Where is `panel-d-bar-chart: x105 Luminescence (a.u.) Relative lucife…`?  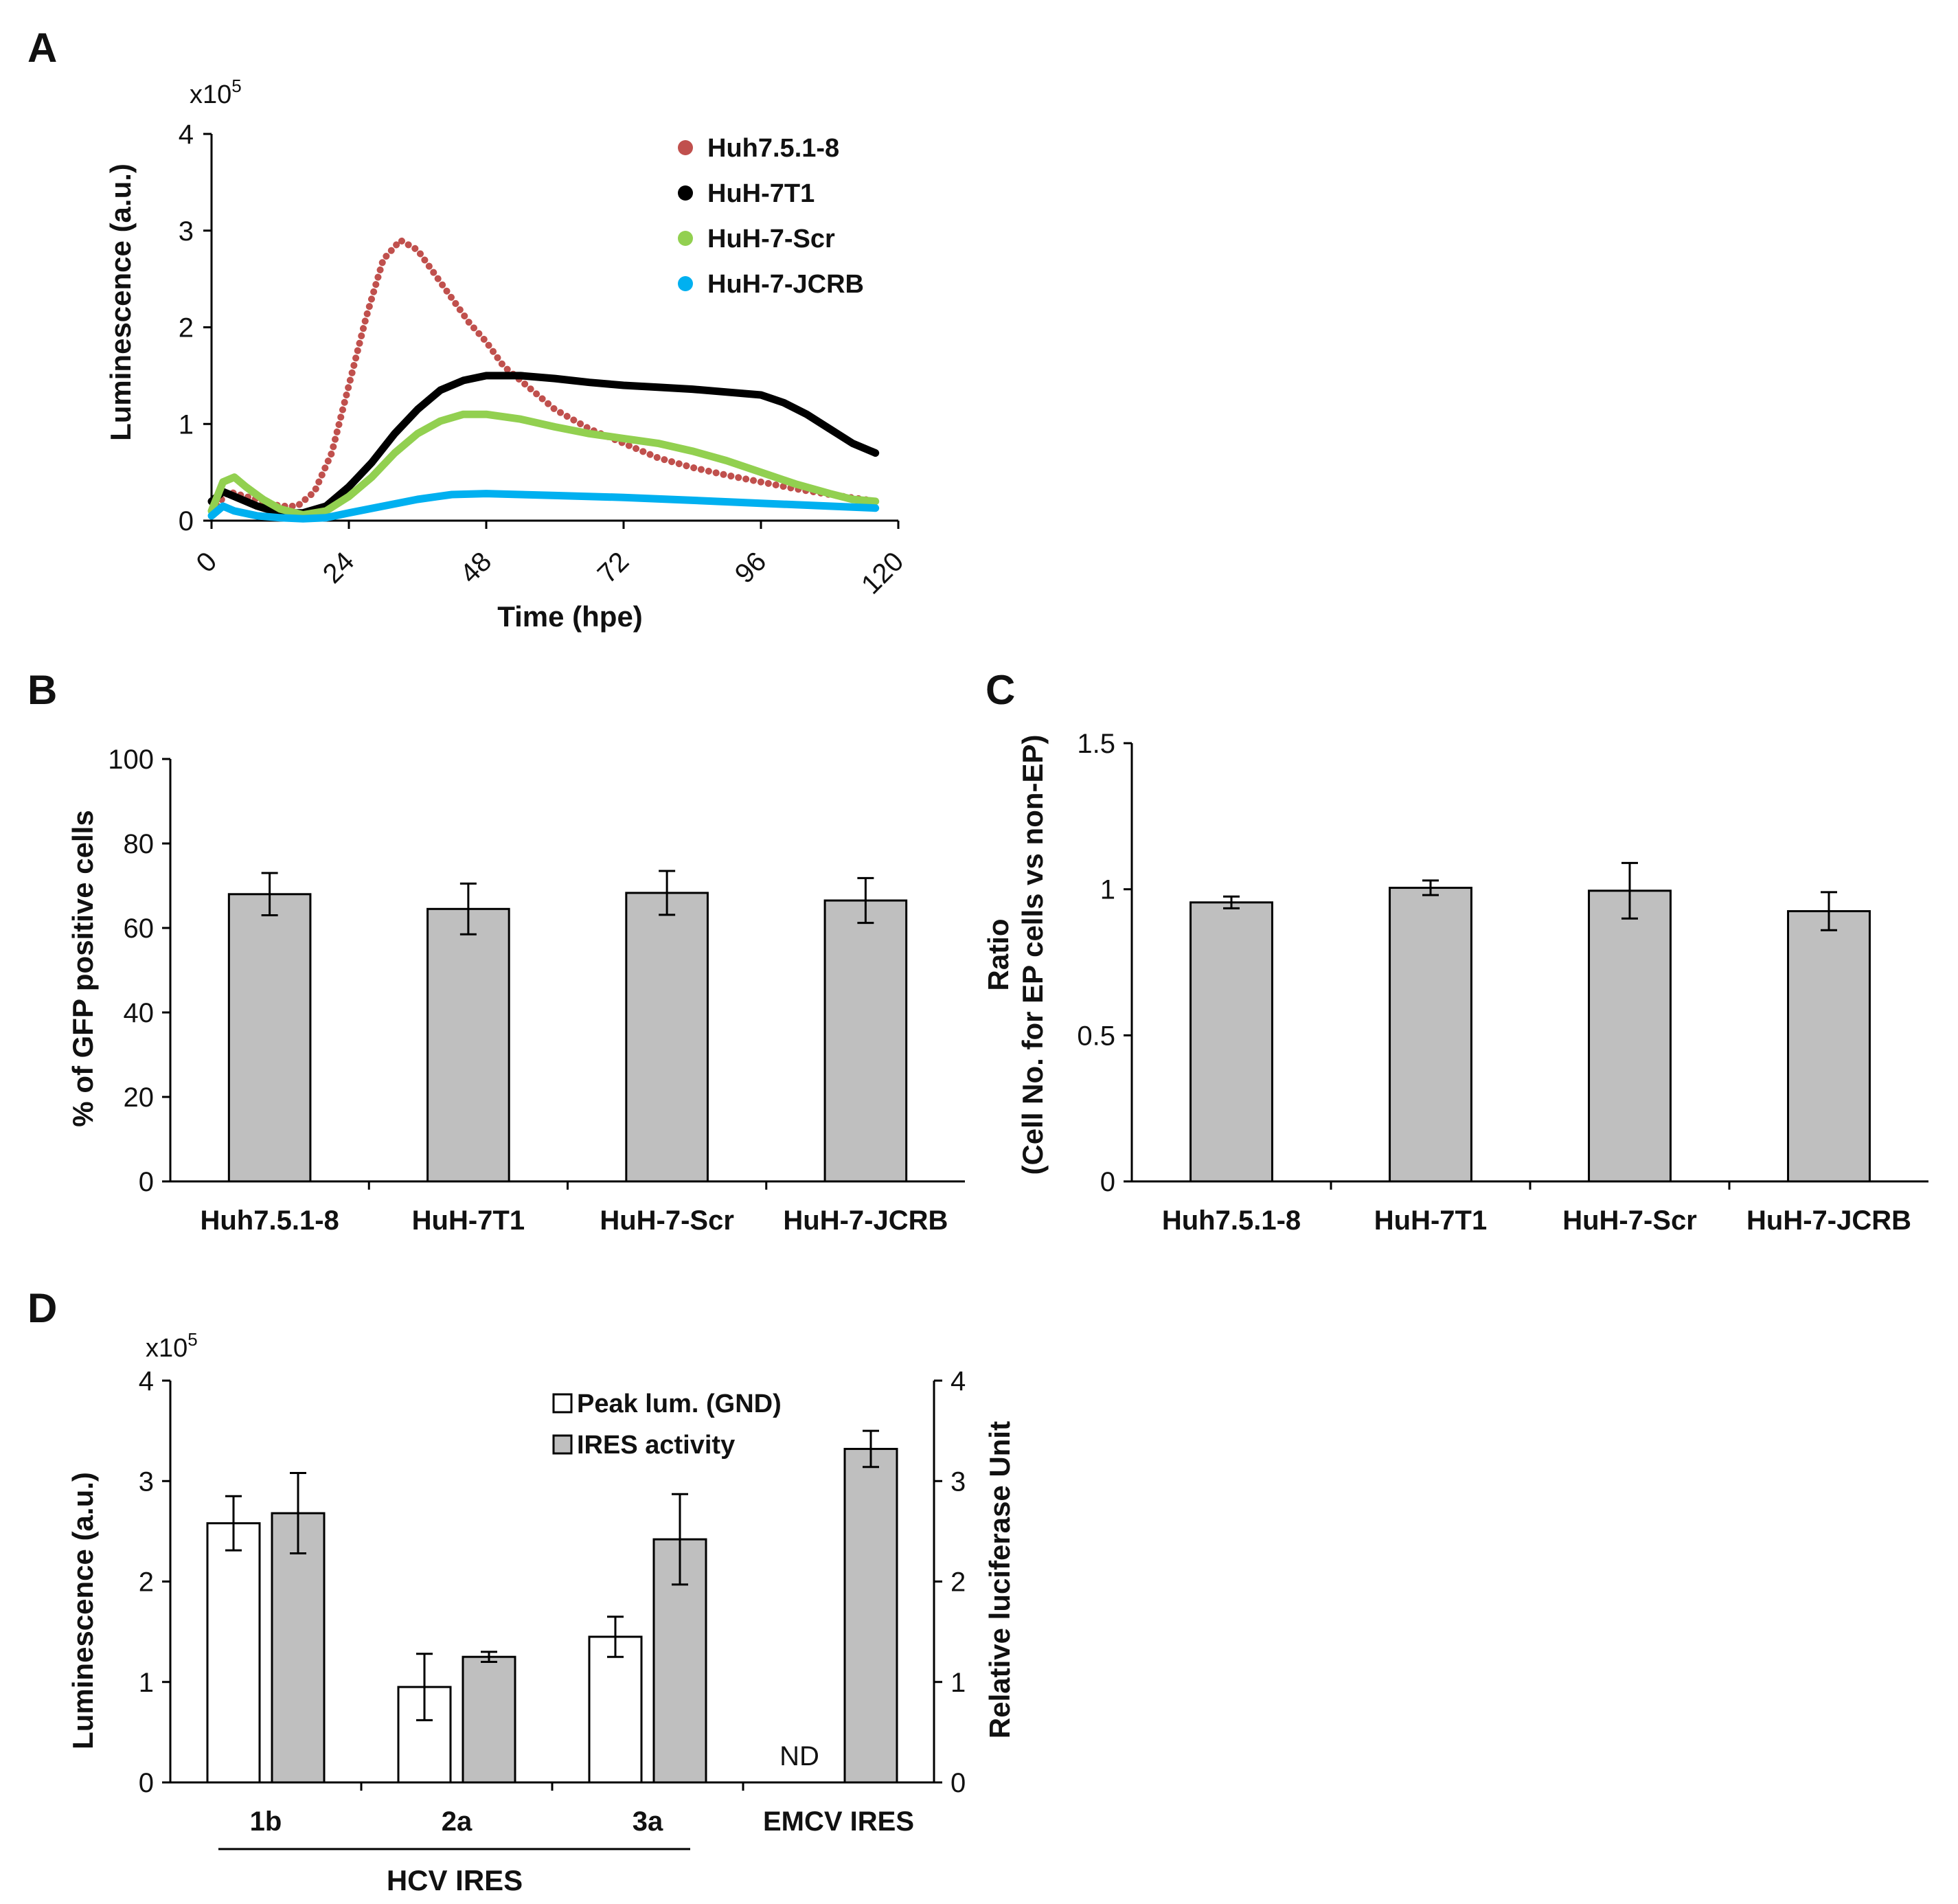 panel-d-bar-chart: x105 Luminescence (a.u.) Relative lucife… is located at coordinates (541, 1612).